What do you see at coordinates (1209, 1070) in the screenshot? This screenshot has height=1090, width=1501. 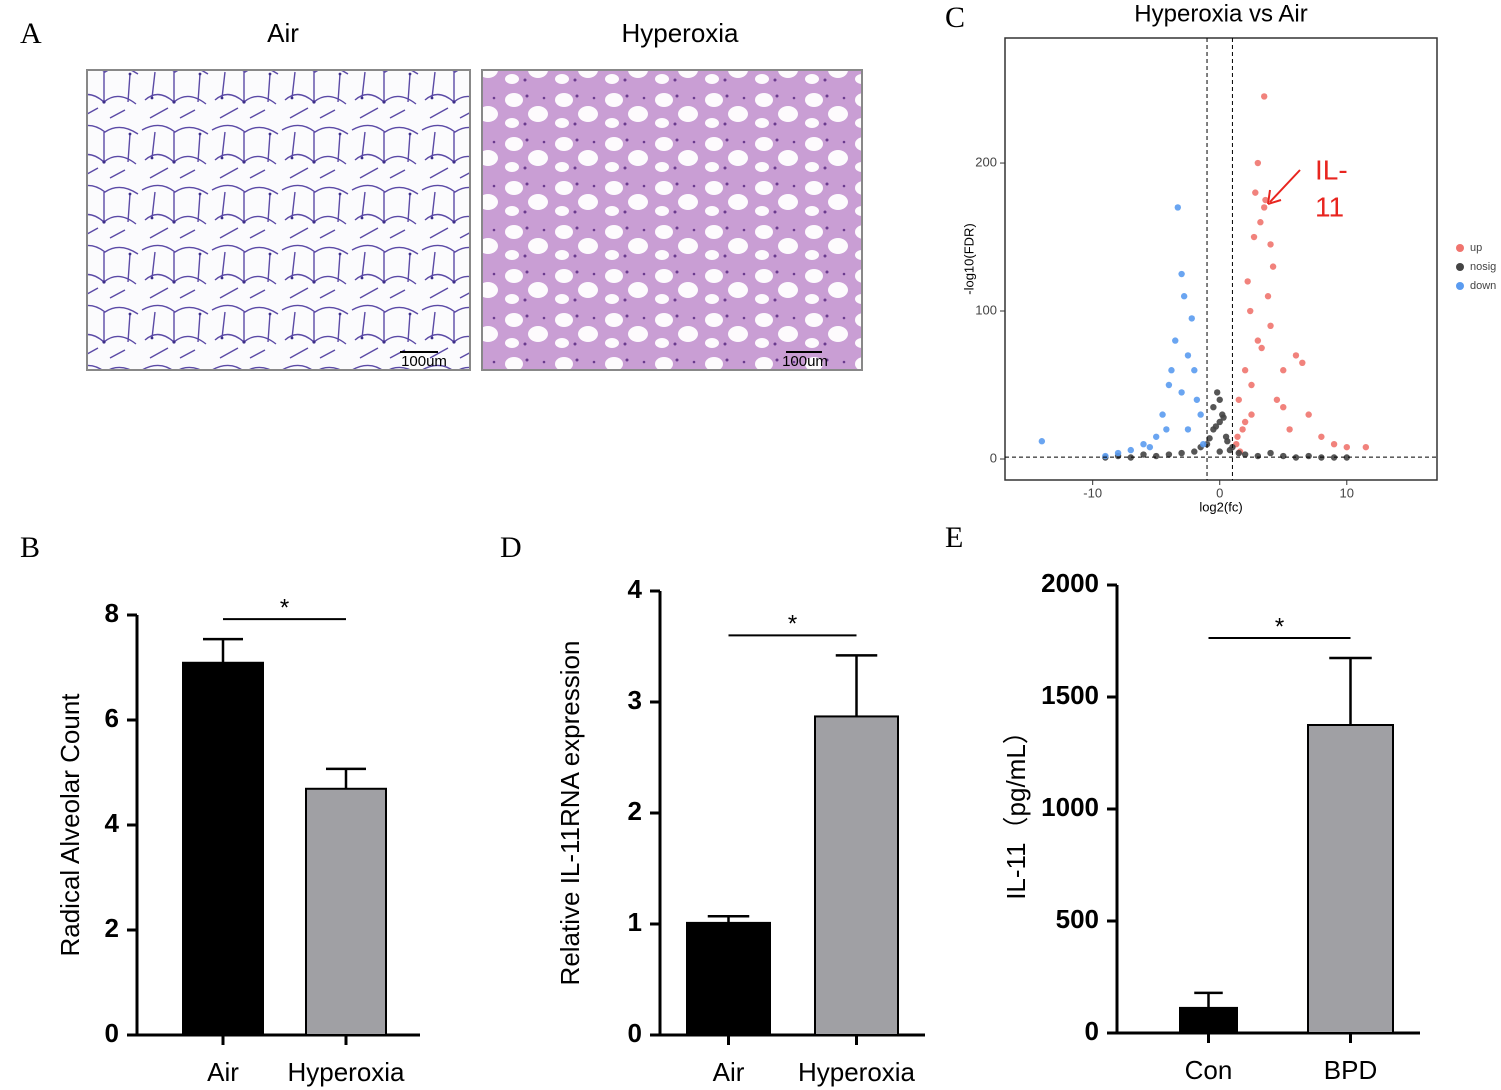 I see `x-tick-label: Con` at bounding box center [1209, 1070].